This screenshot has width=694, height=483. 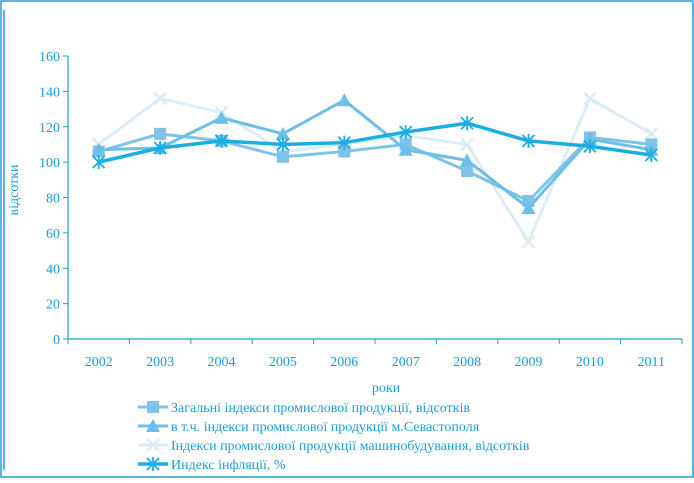 I want to click on y-axis: 0 20 40 60 80 100 120 140 160, so click(x=54, y=199).